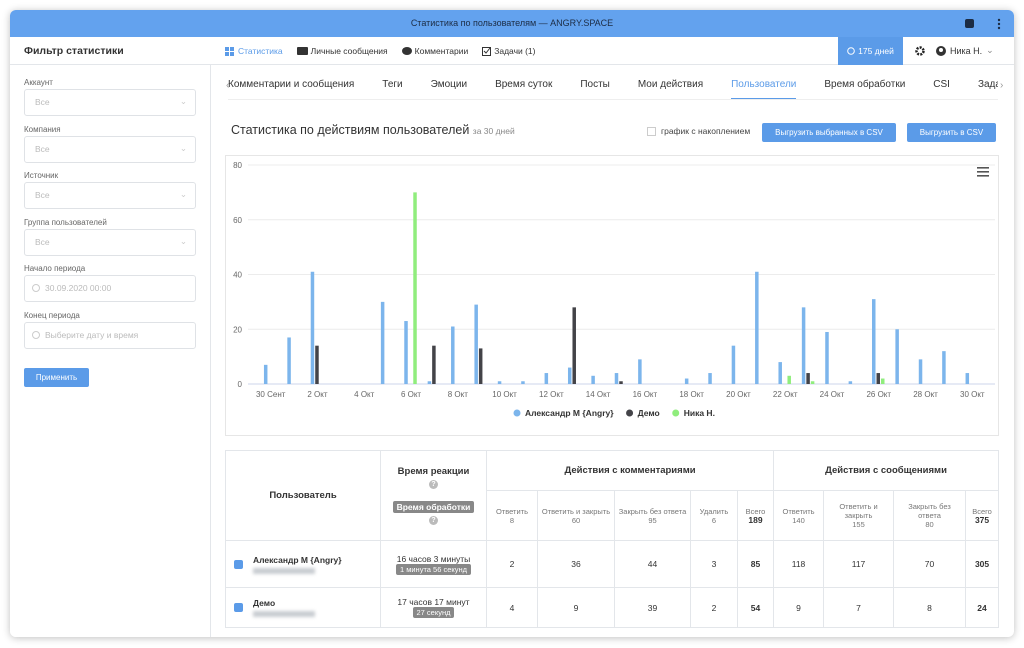 The height and width of the screenshot is (648, 1024). What do you see at coordinates (929, 524) in the screenshot?
I see `subheader-count: 80` at bounding box center [929, 524].